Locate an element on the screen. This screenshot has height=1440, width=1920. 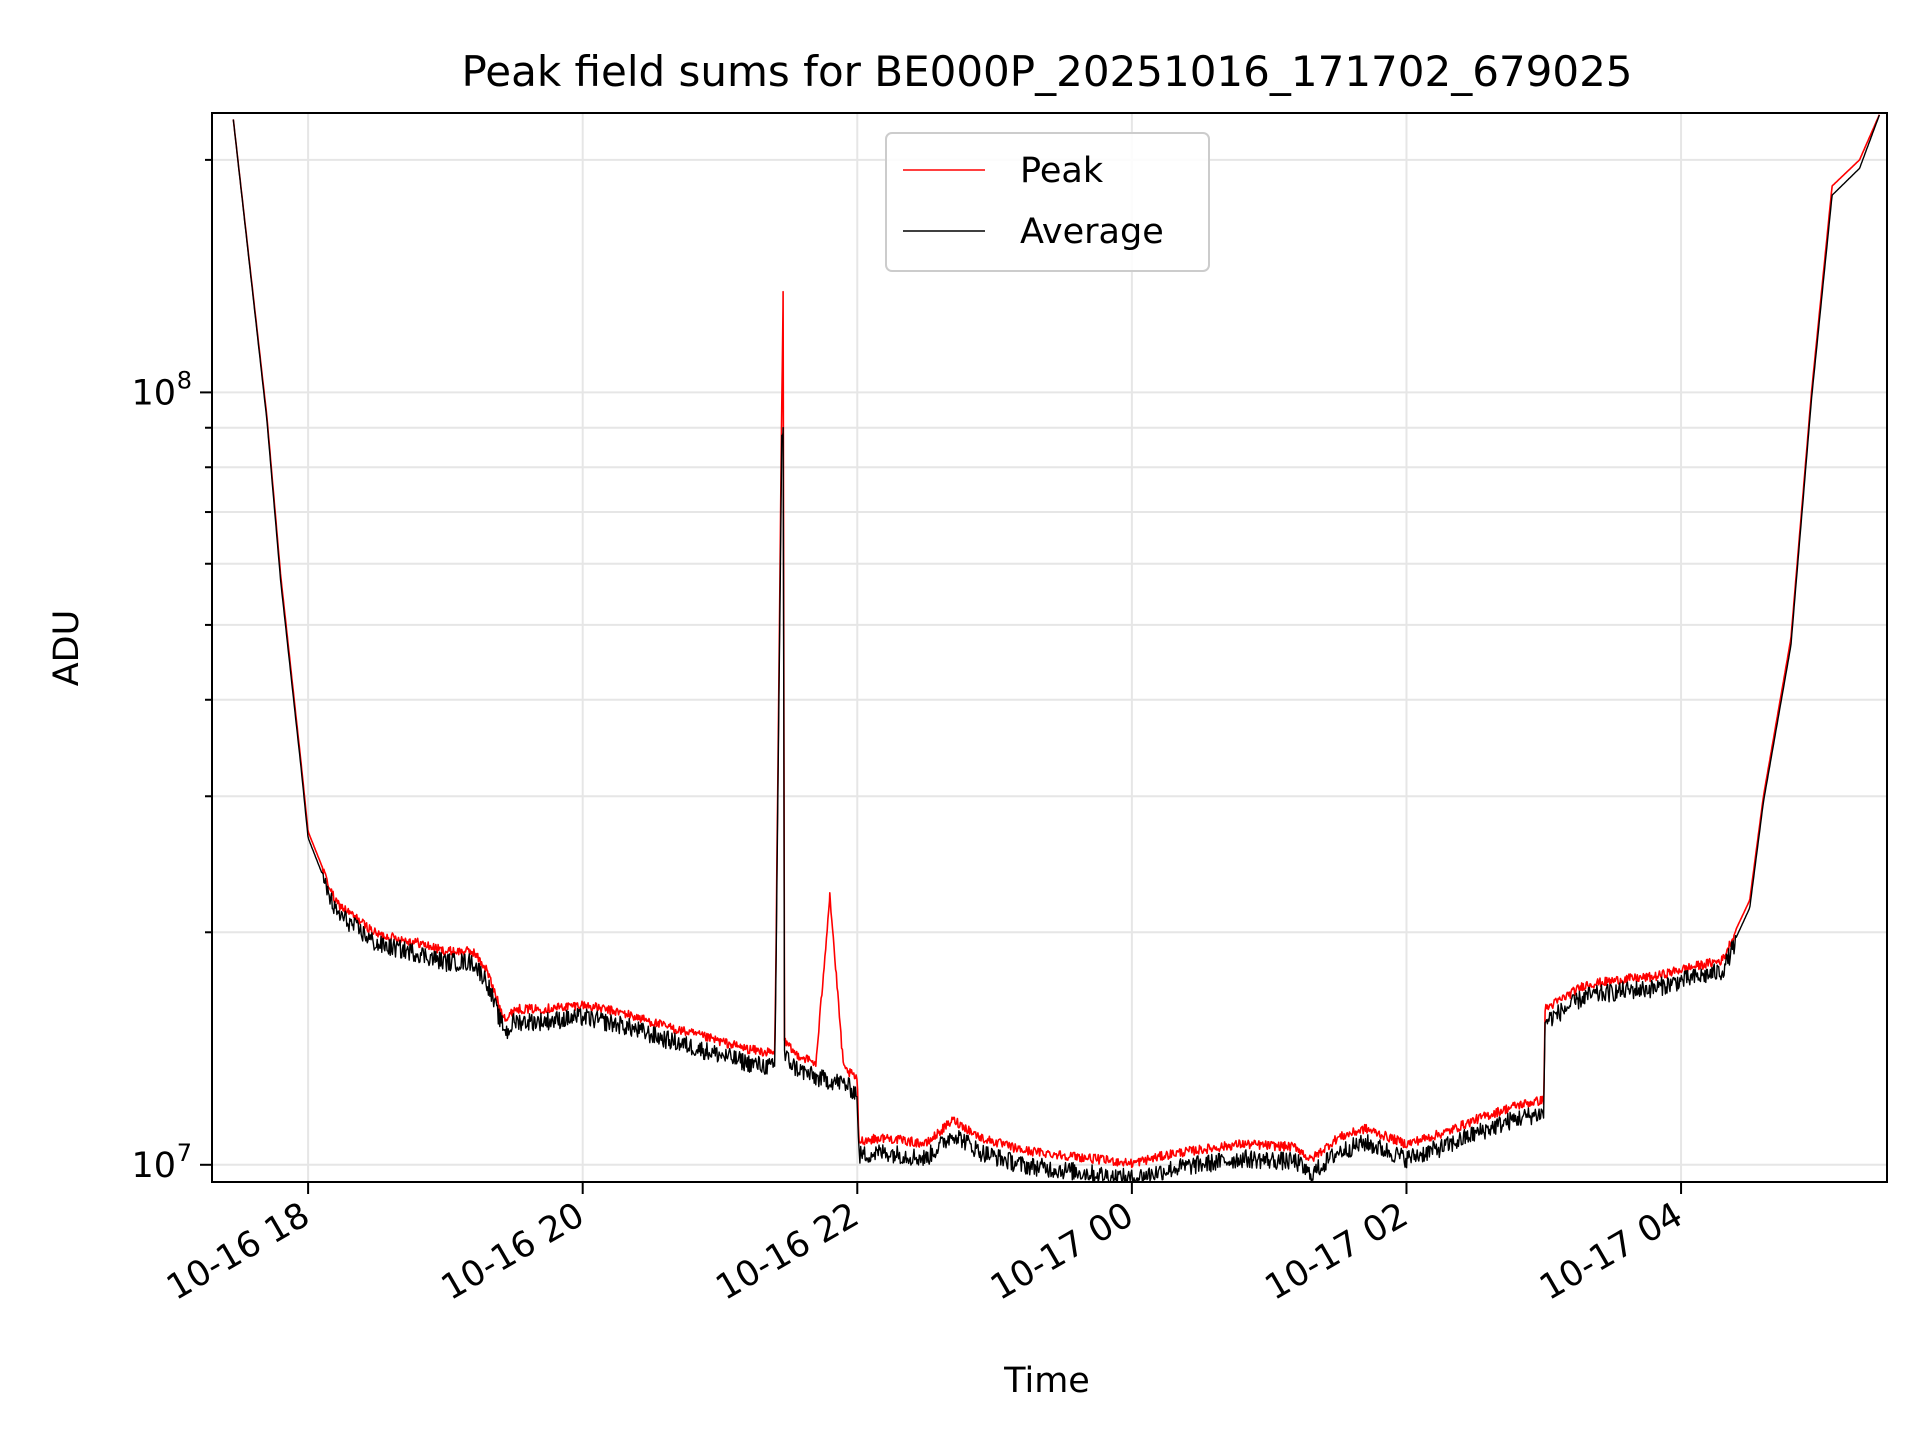
y-tick-label-exponent: 7 is located at coordinates (184, 1153).